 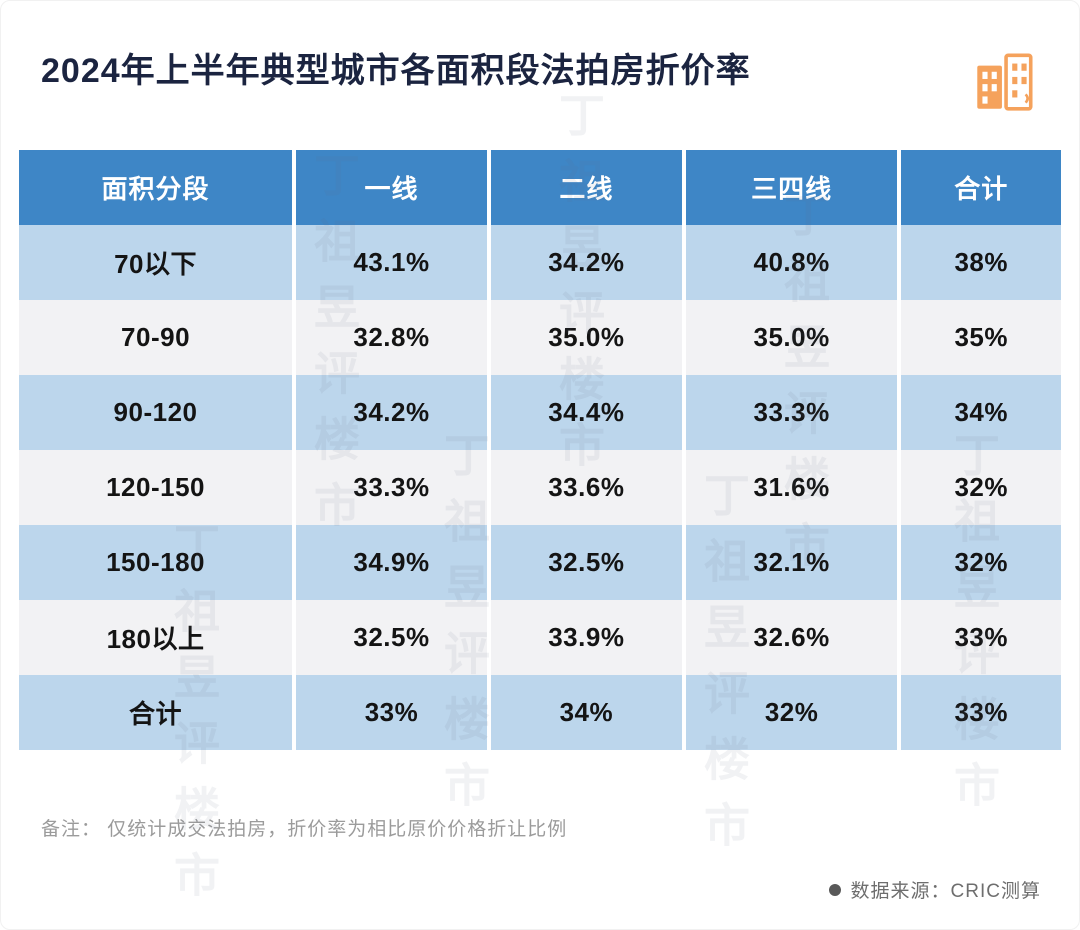 What do you see at coordinates (834, 889) in the screenshot?
I see `bullet-dot-icon` at bounding box center [834, 889].